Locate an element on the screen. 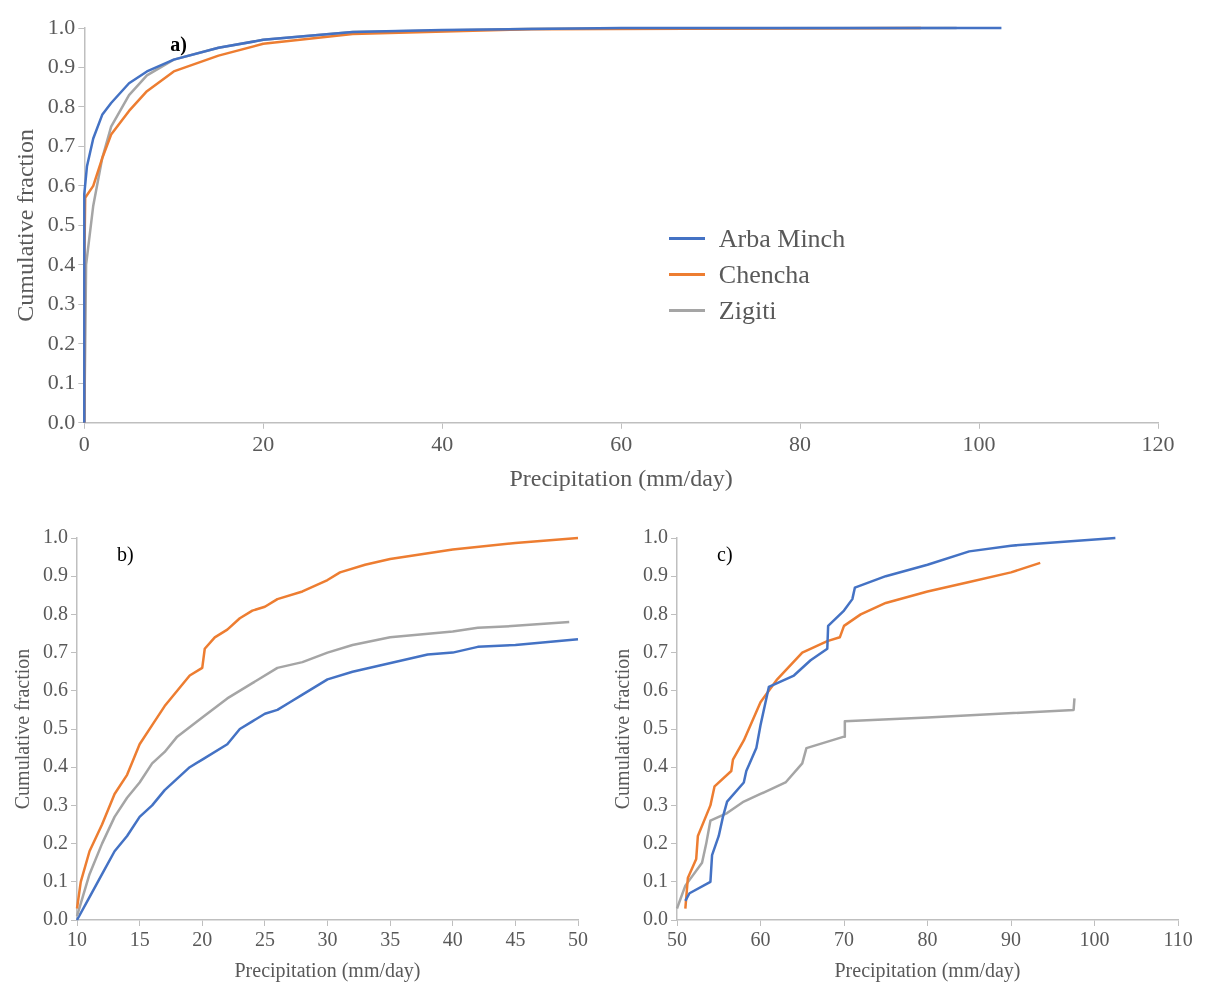 This screenshot has width=1223, height=1008. x-tick-label: 70 is located at coordinates (844, 939).